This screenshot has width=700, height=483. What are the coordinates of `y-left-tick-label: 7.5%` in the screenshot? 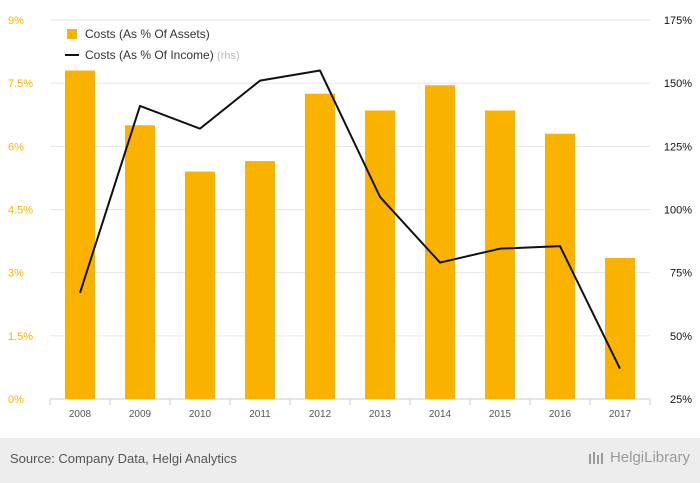 It's located at (20, 84).